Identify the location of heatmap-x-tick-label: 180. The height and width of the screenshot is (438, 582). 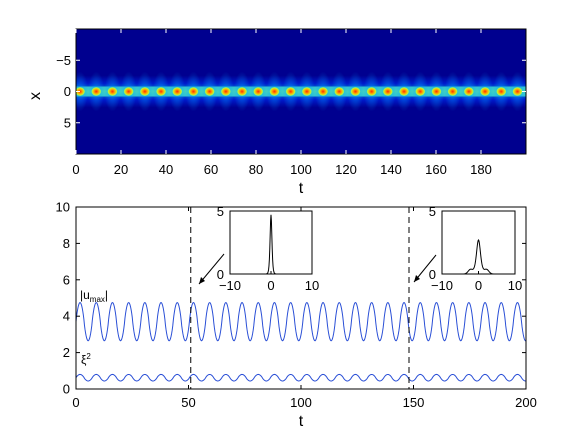
(481, 169).